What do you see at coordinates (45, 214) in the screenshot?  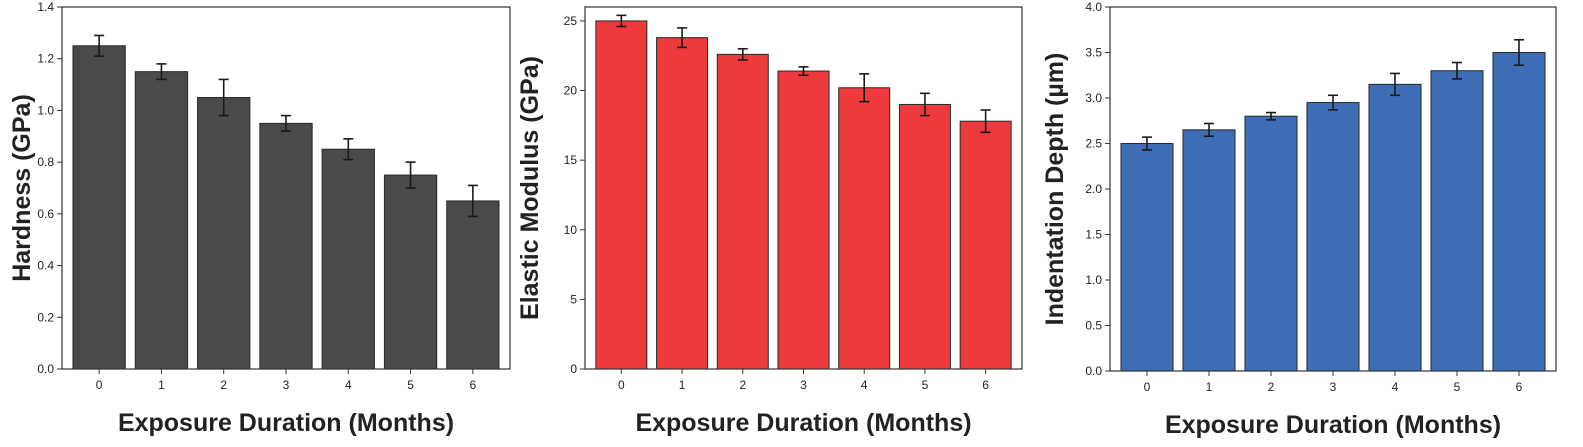 I see `y-tick-label: 0.6` at bounding box center [45, 214].